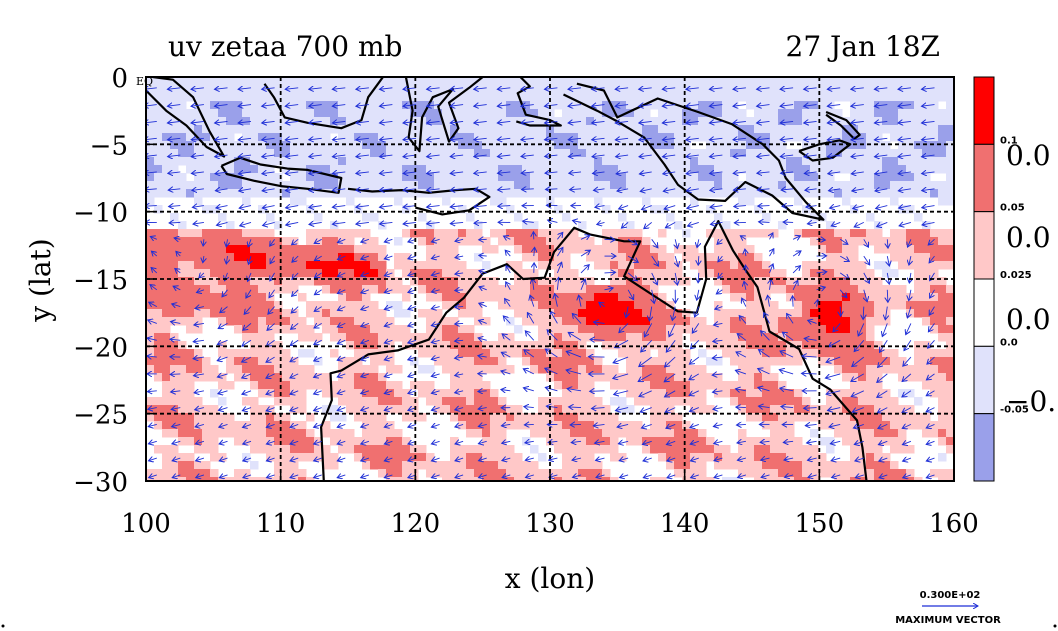 The image size is (1058, 631). What do you see at coordinates (146, 524) in the screenshot?
I see `x-tick-label: 100` at bounding box center [146, 524].